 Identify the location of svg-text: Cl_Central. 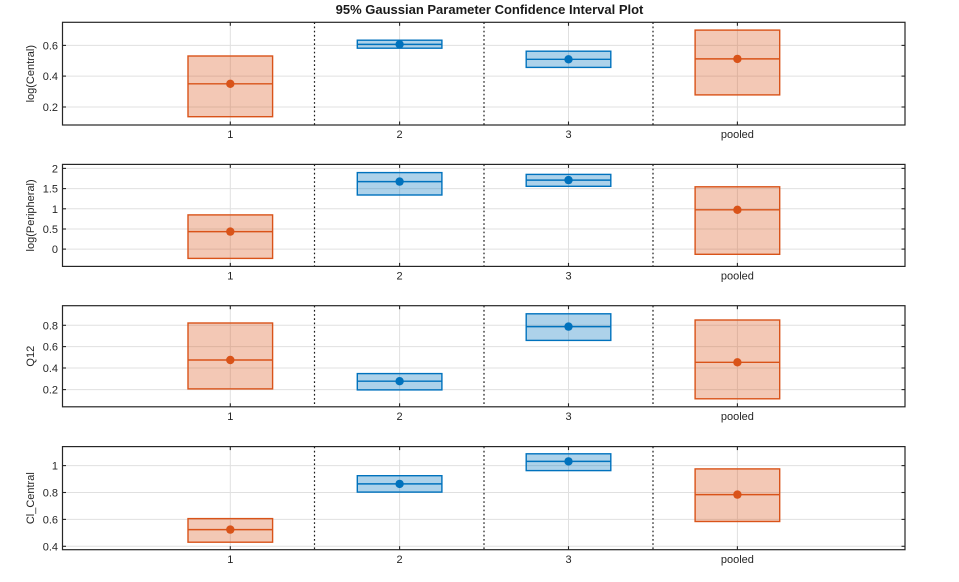
(31, 498).